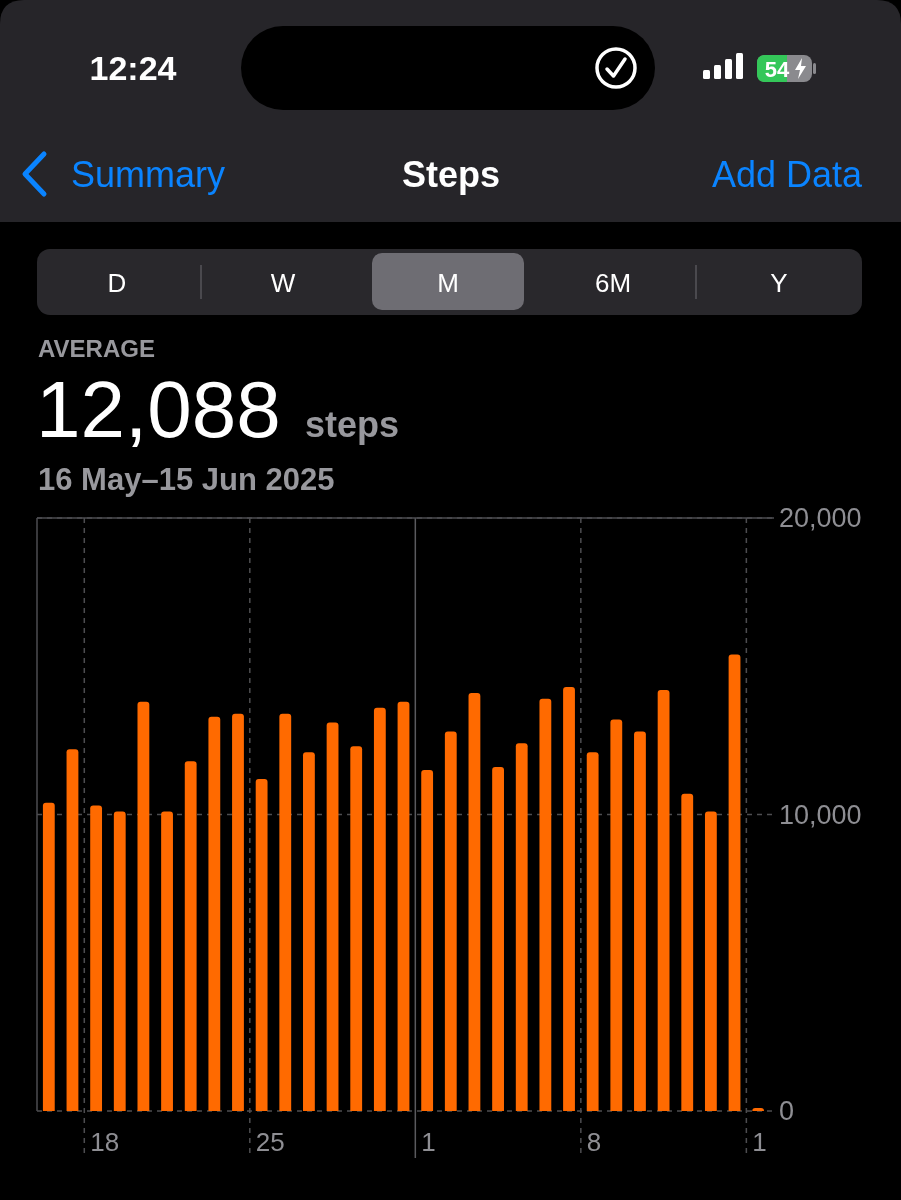 Image resolution: width=901 pixels, height=1200 pixels. Describe the element at coordinates (352, 424) in the screenshot. I see `text: steps` at that location.